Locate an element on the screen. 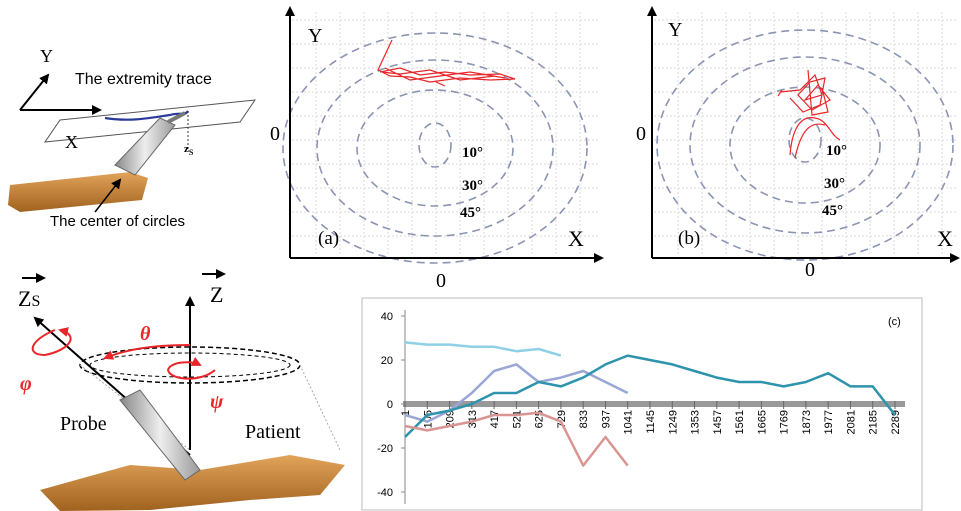  x-tick-label: 1873 is located at coordinates (807, 422).